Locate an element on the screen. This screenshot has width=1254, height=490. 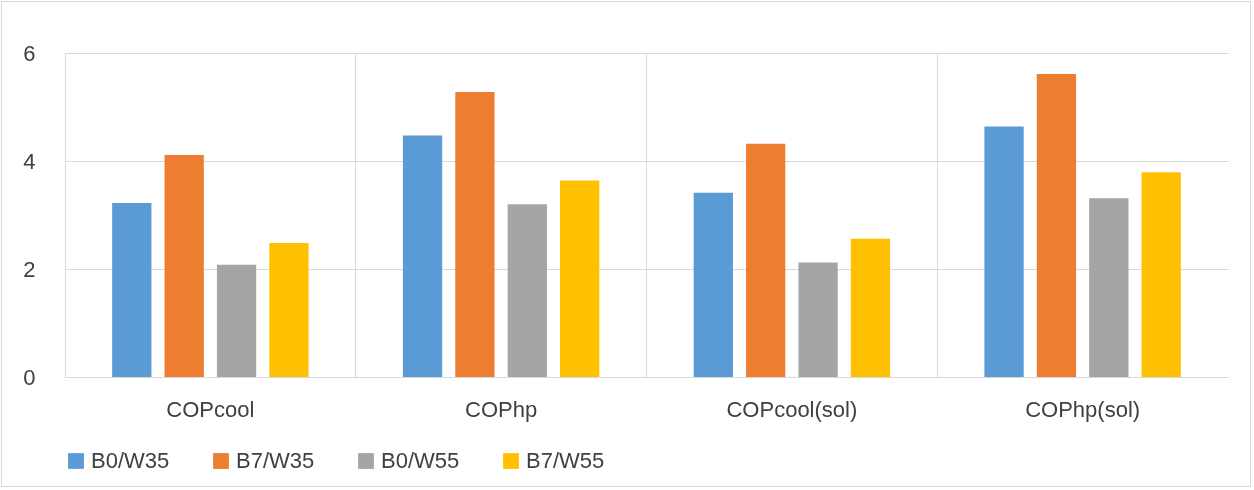
x-tick-label: COPcool is located at coordinates (210, 409).